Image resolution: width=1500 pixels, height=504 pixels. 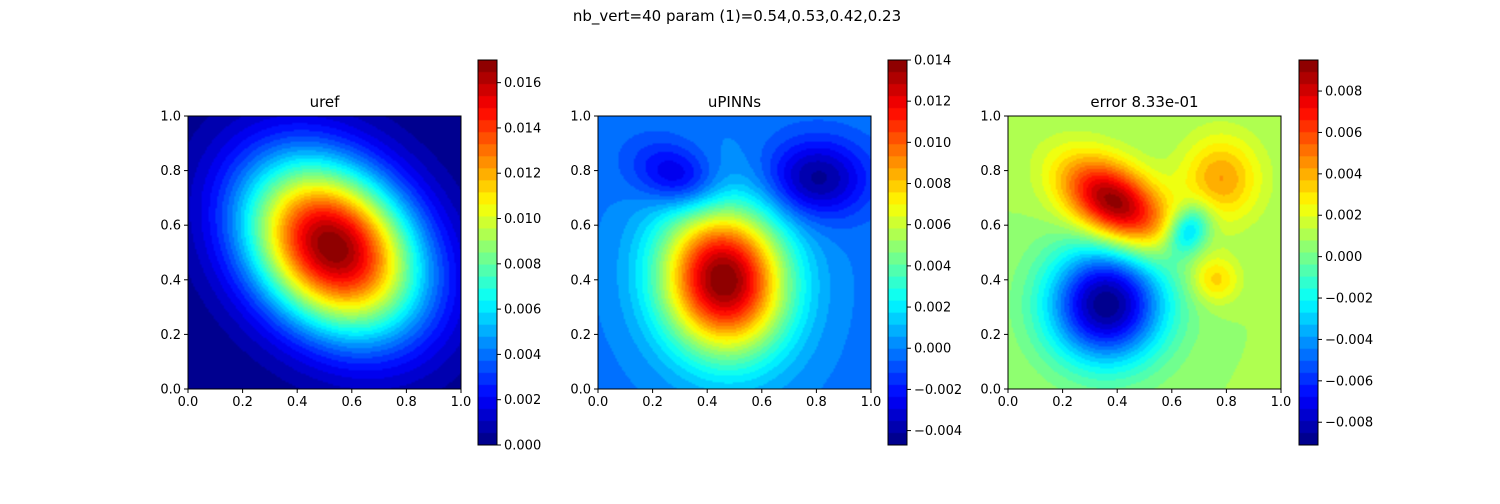 What do you see at coordinates (325, 102) in the screenshot?
I see `subplot-title: uref` at bounding box center [325, 102].